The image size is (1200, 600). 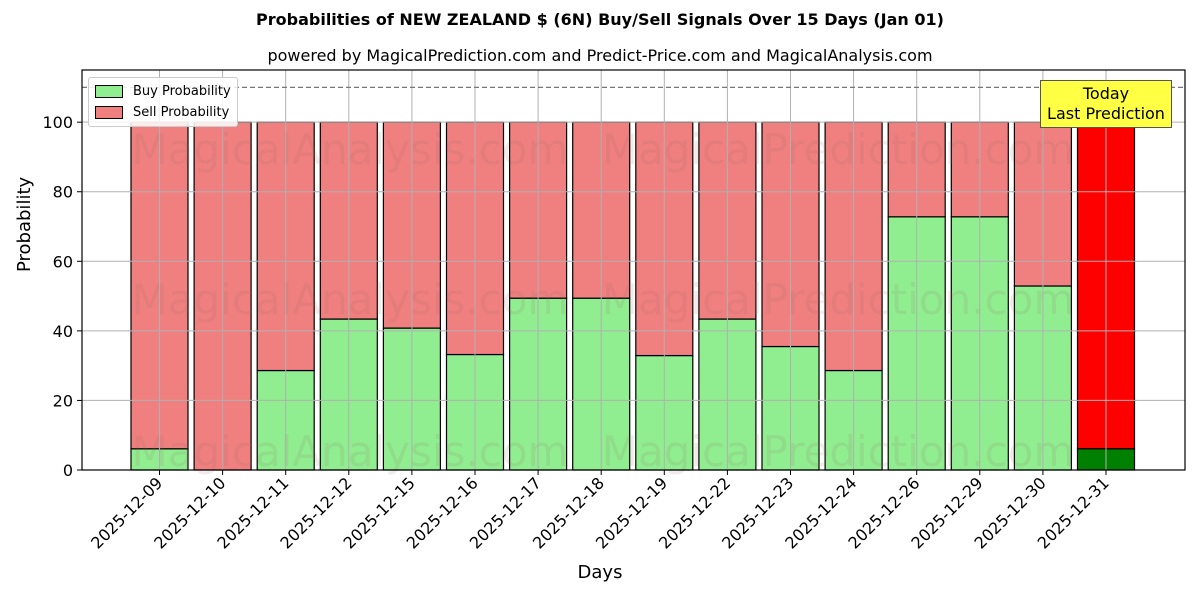 I want to click on legend-item-buy: Buy Probability, so click(x=163, y=91).